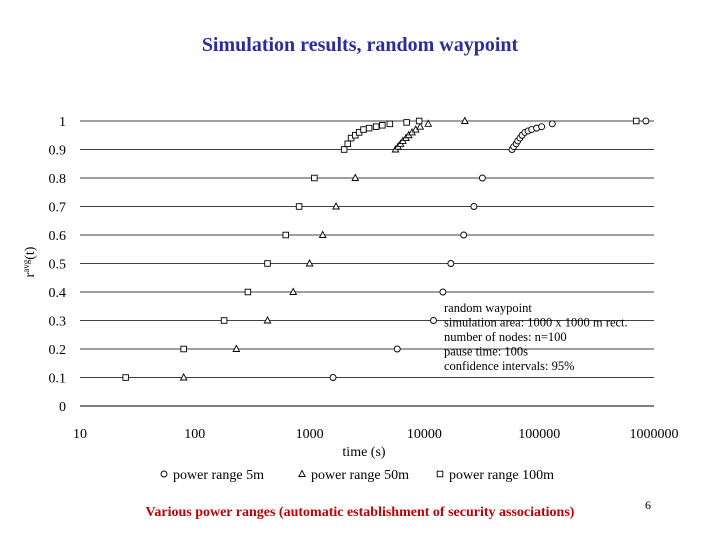 The image size is (720, 540). Describe the element at coordinates (62, 122) in the screenshot. I see `y-tick-label: 1` at that location.